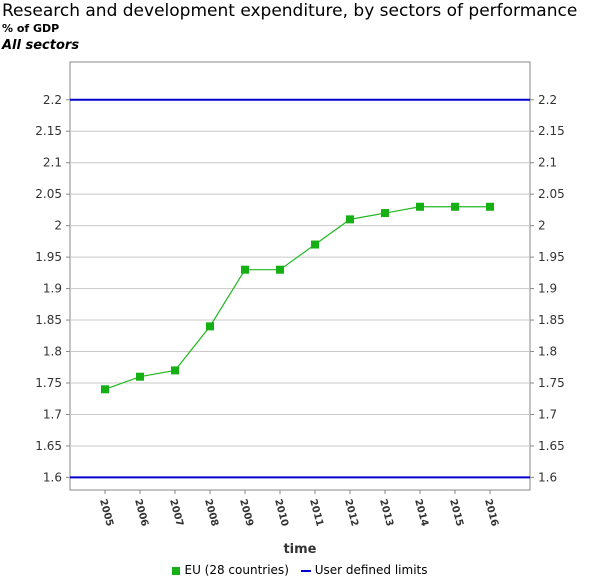  What do you see at coordinates (211, 513) in the screenshot?
I see `x-tick-label: 2008` at bounding box center [211, 513].